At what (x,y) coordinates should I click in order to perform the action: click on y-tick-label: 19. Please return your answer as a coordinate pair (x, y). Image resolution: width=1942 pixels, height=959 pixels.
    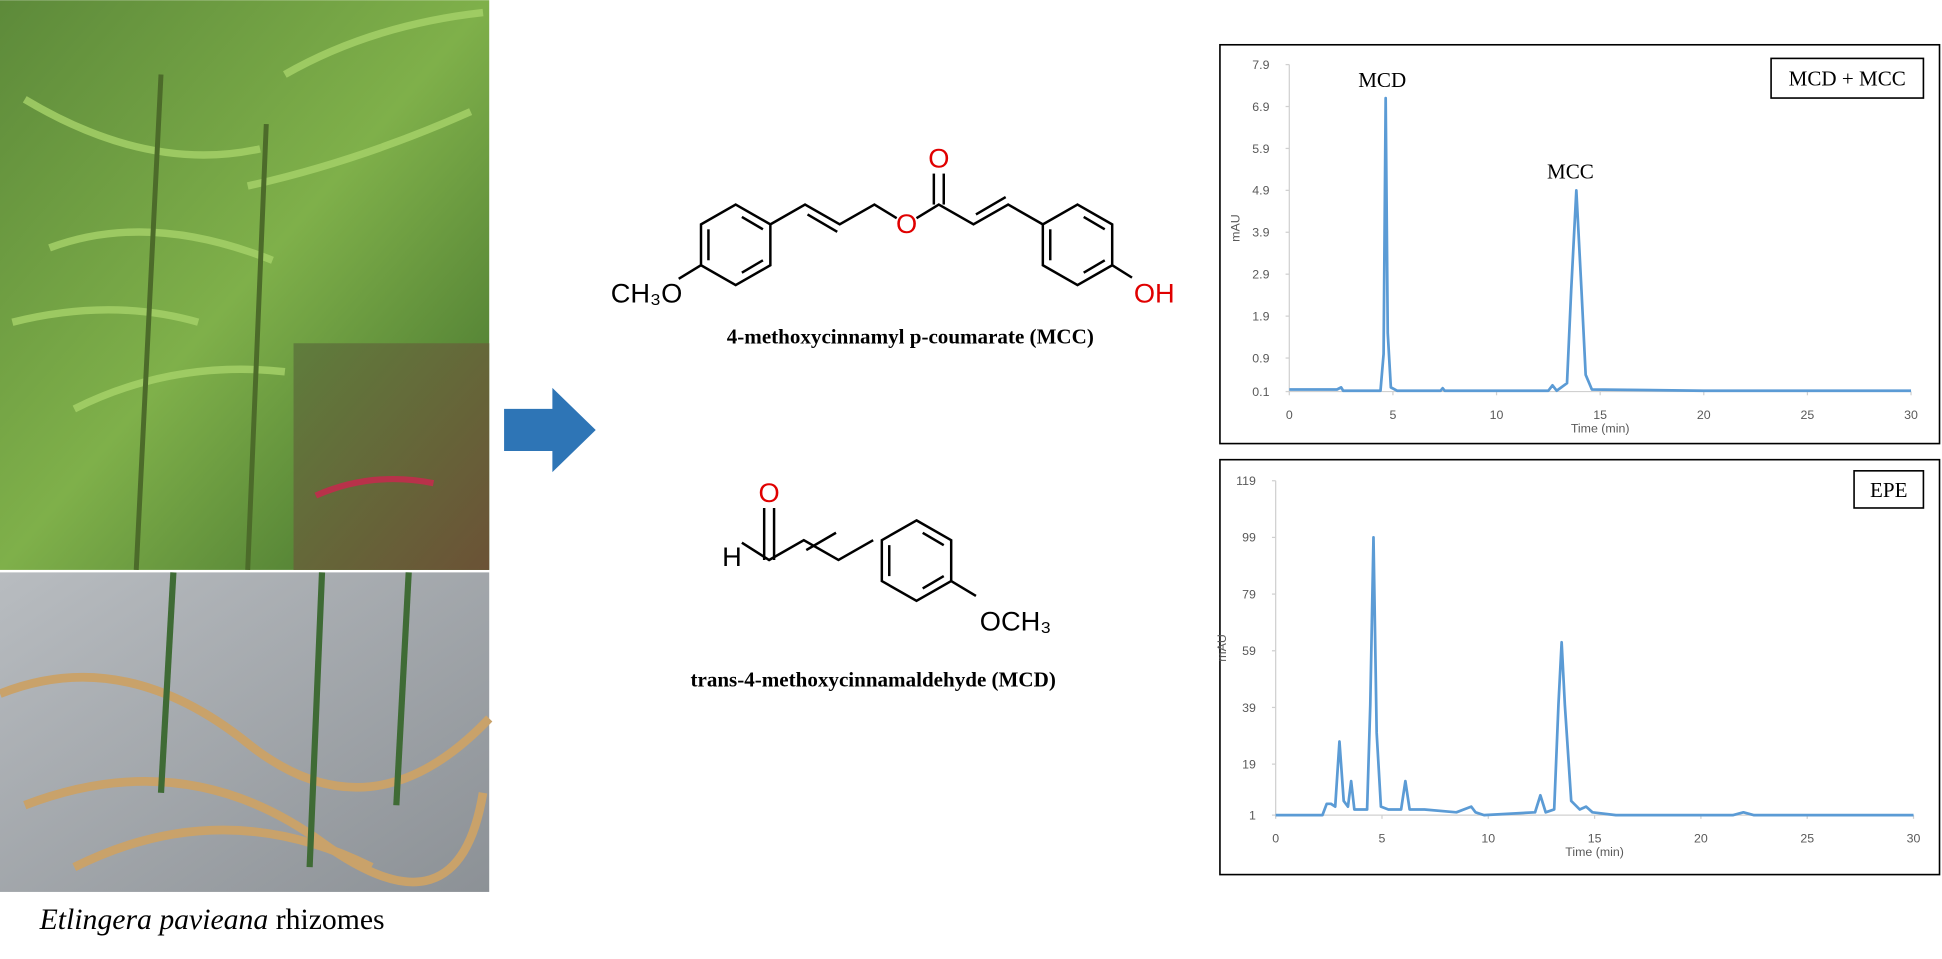
    Looking at the image, I should click on (1249, 764).